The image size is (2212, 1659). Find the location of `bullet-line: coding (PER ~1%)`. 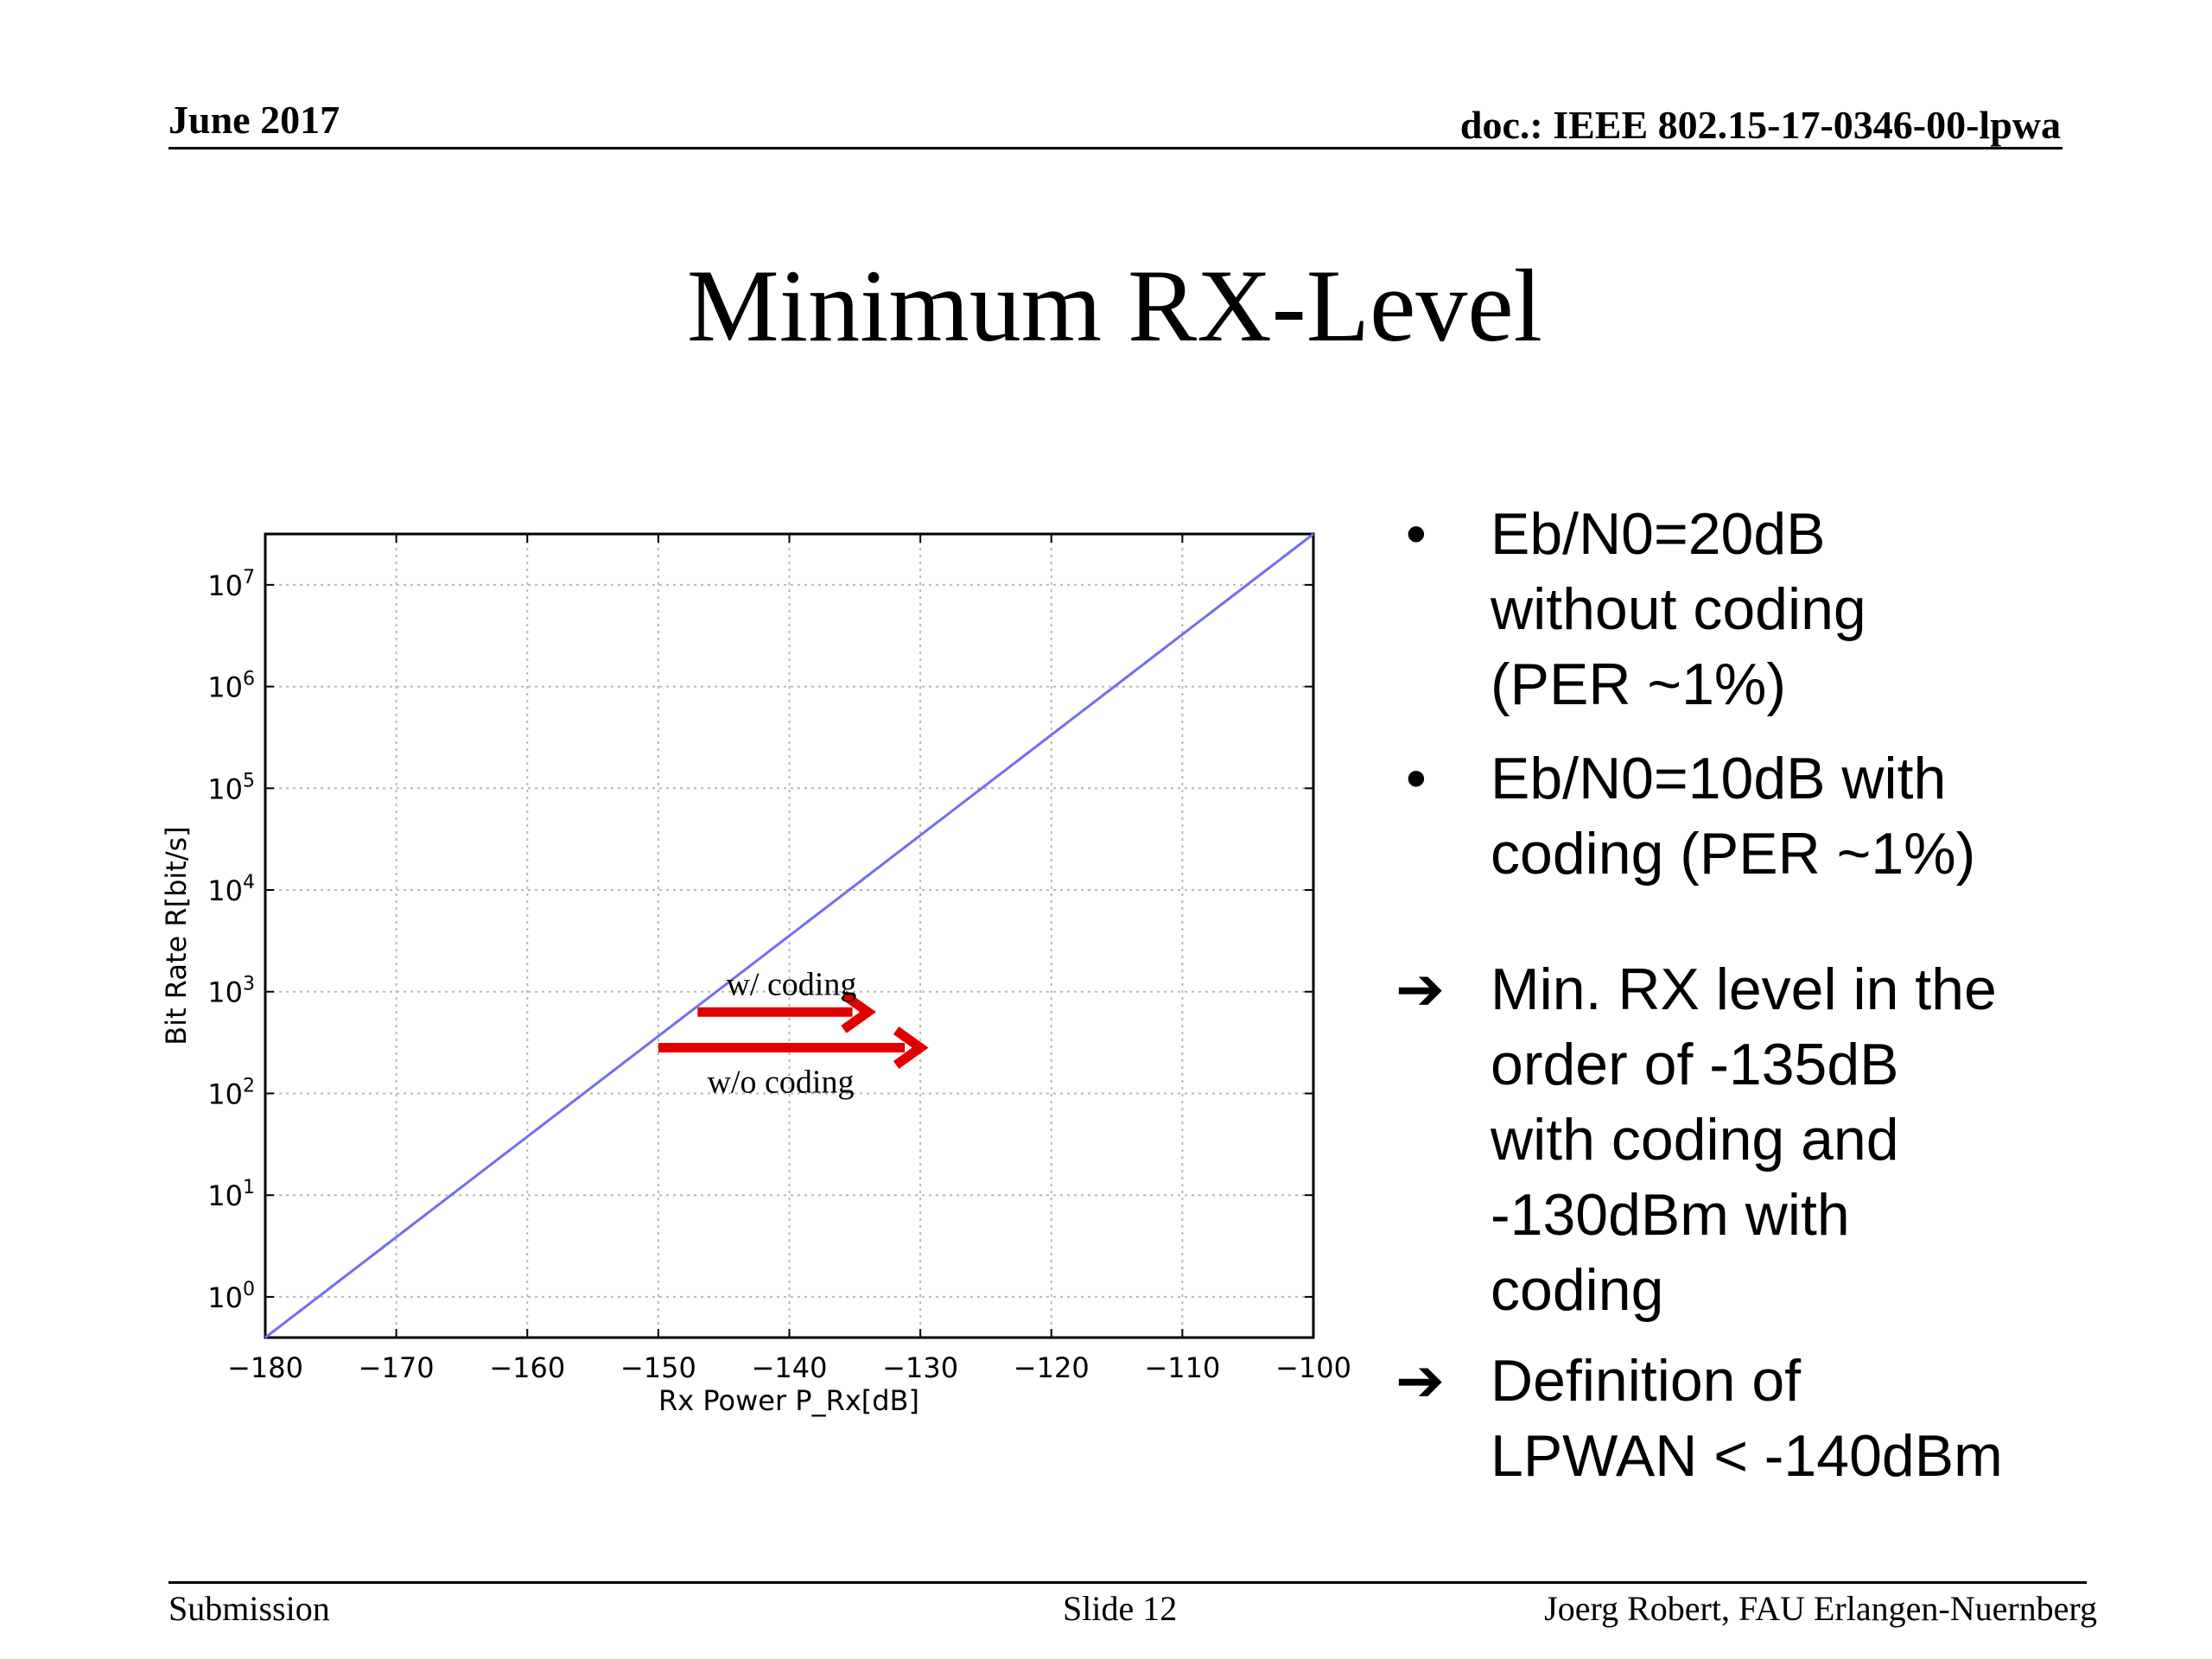

bullet-line: coding (PER ~1%) is located at coordinates (1733, 854).